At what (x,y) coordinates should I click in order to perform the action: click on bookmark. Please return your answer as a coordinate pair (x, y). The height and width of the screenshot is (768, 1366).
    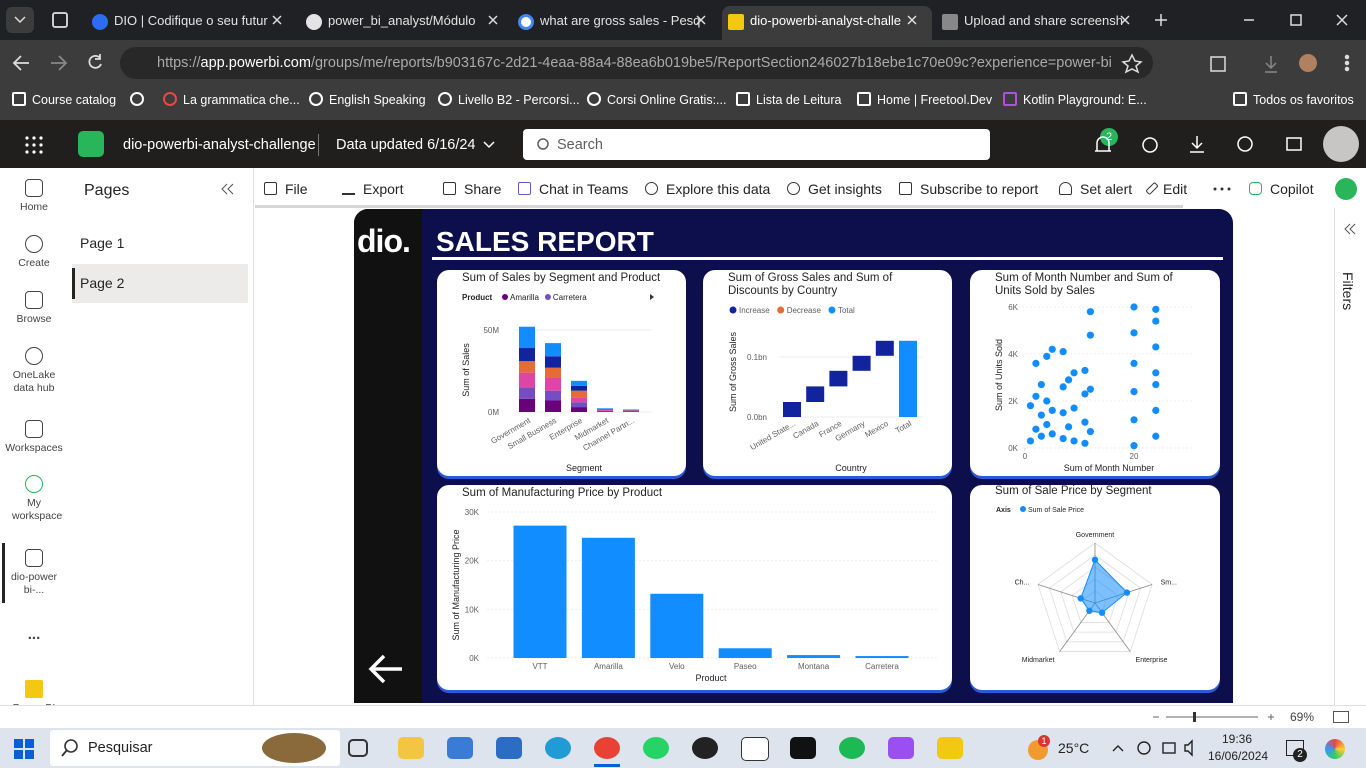
    Looking at the image, I should click on (140, 99).